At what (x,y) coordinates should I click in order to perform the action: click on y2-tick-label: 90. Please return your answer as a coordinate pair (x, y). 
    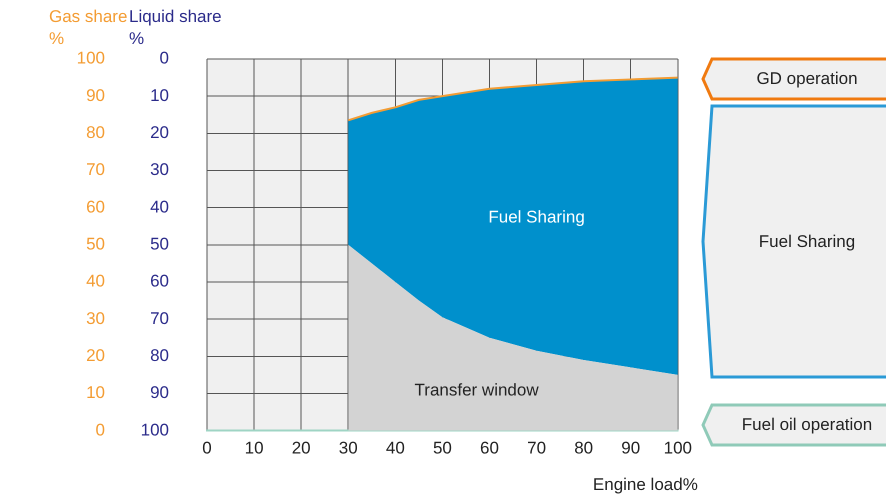
    Looking at the image, I should click on (159, 392).